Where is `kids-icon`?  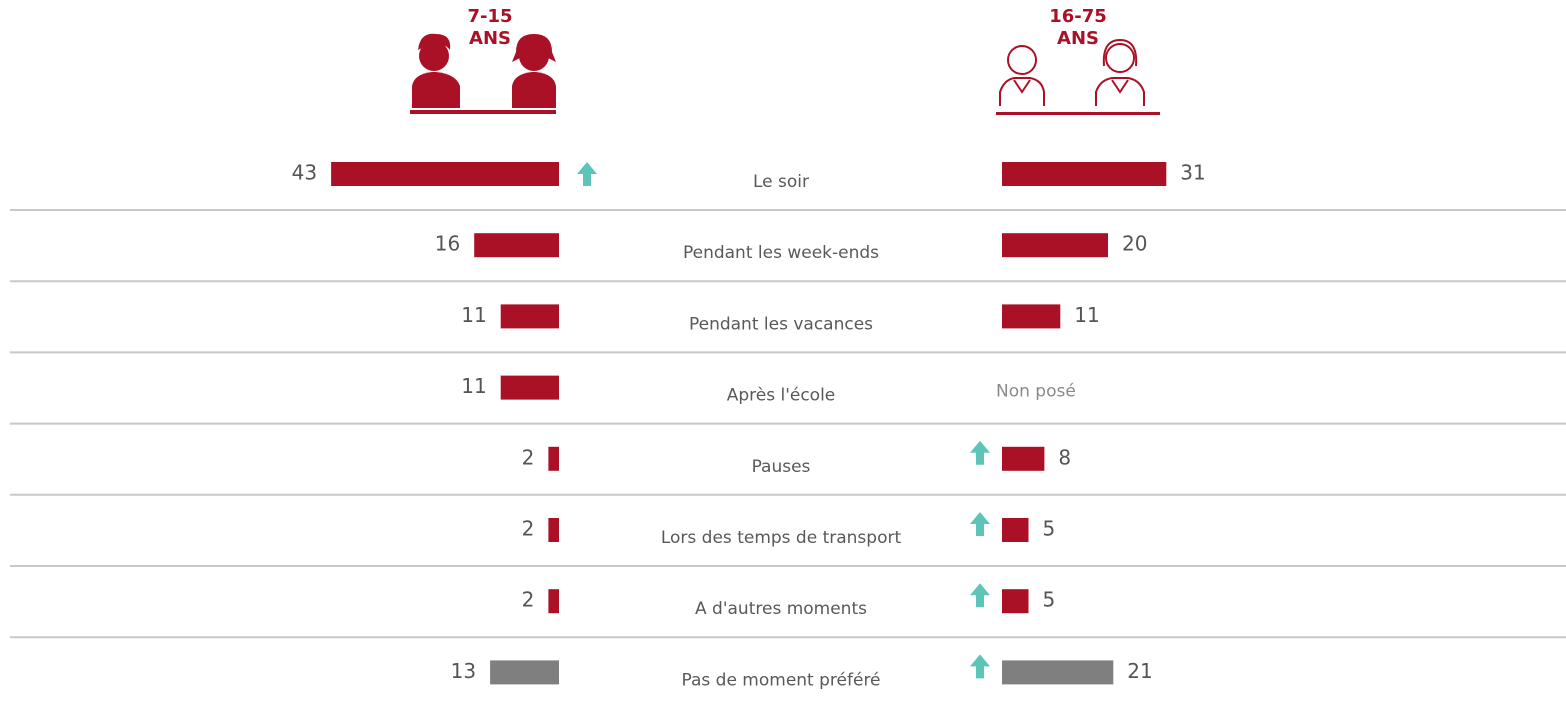 kids-icon is located at coordinates (483, 73).